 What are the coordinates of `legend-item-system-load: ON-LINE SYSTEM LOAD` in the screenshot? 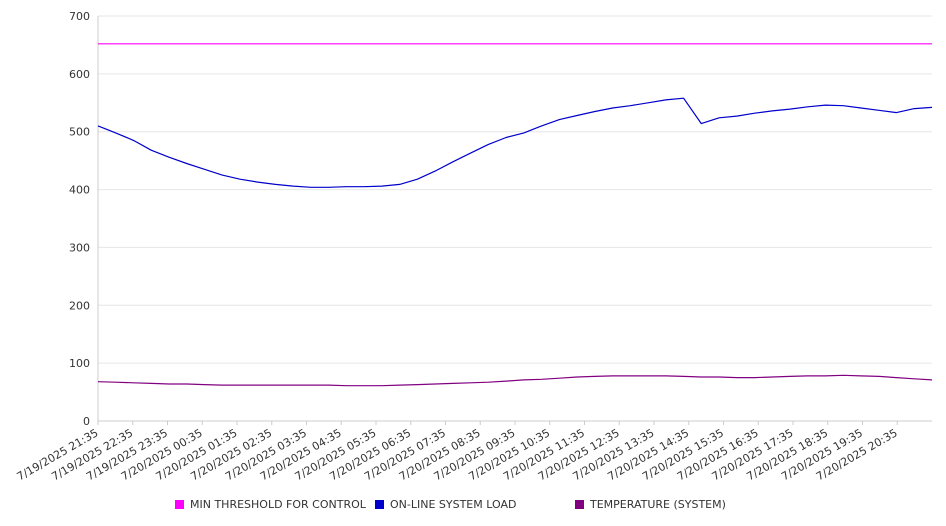 It's located at (445, 504).